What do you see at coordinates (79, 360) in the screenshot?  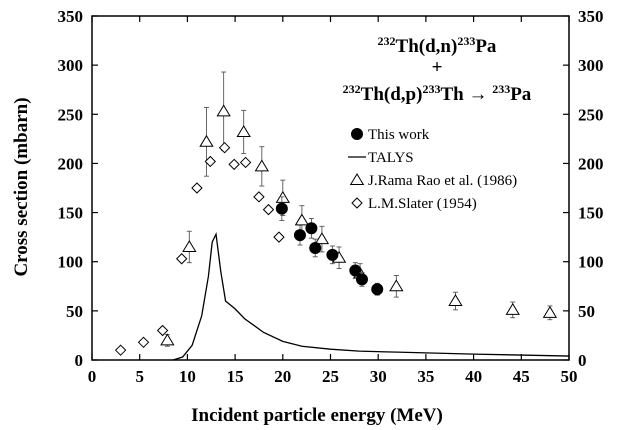 I see `y-tick-label: 0` at bounding box center [79, 360].